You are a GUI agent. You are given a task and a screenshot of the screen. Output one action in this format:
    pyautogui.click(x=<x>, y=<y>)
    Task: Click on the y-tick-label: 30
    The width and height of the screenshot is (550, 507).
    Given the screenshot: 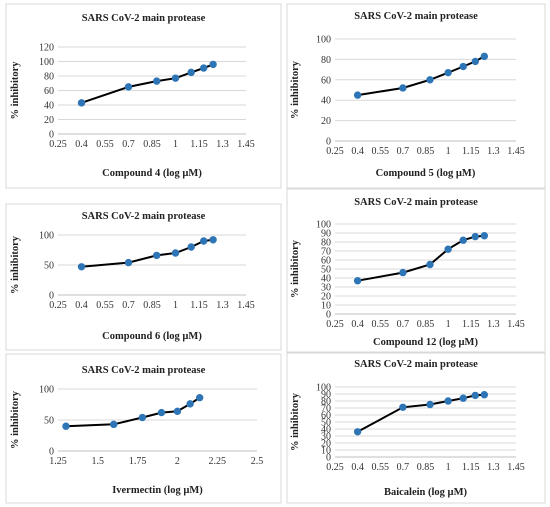 What is the action you would take?
    pyautogui.click(x=326, y=437)
    